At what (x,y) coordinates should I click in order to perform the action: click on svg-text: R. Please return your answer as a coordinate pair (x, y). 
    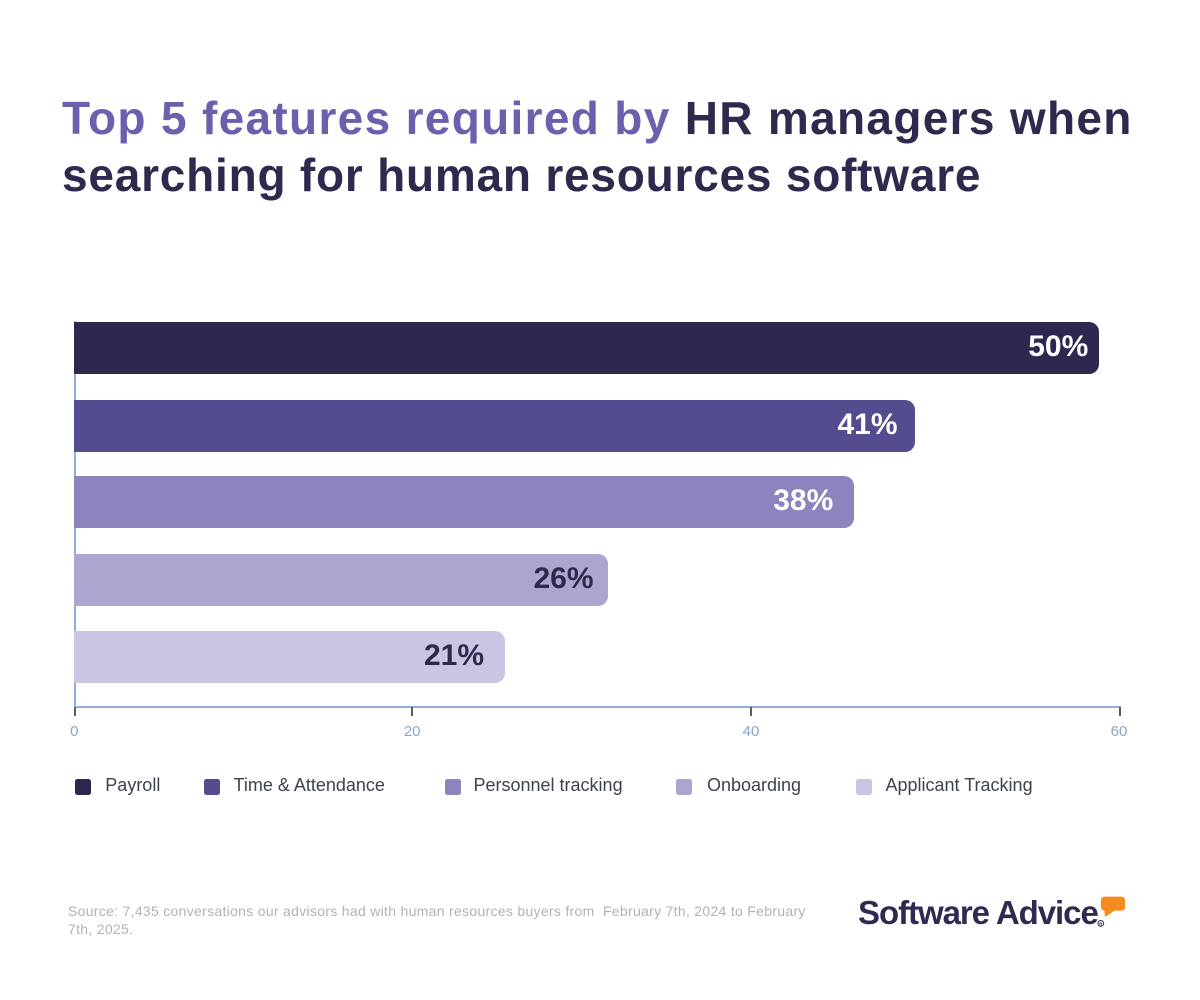
    Looking at the image, I should click on (1100, 923).